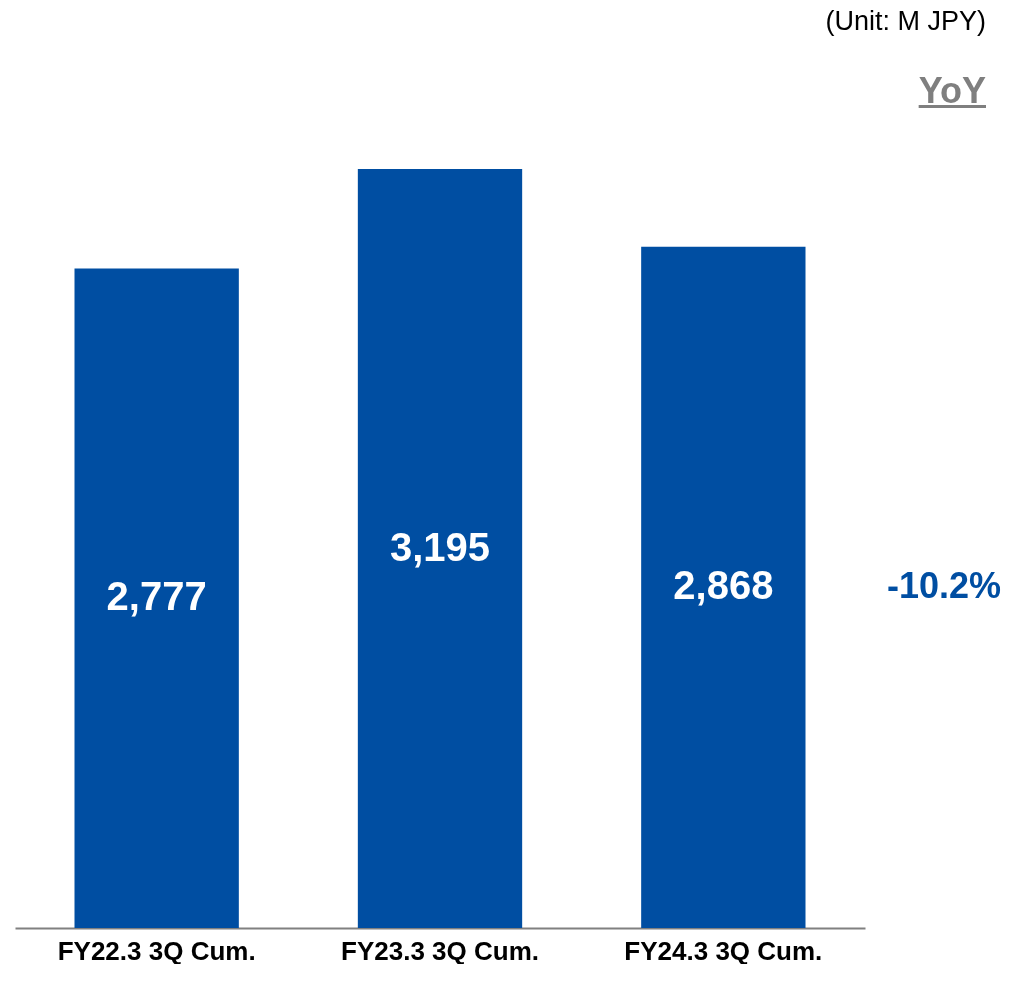 The width and height of the screenshot is (1010, 984). What do you see at coordinates (440, 546) in the screenshot?
I see `data-label: 3,195` at bounding box center [440, 546].